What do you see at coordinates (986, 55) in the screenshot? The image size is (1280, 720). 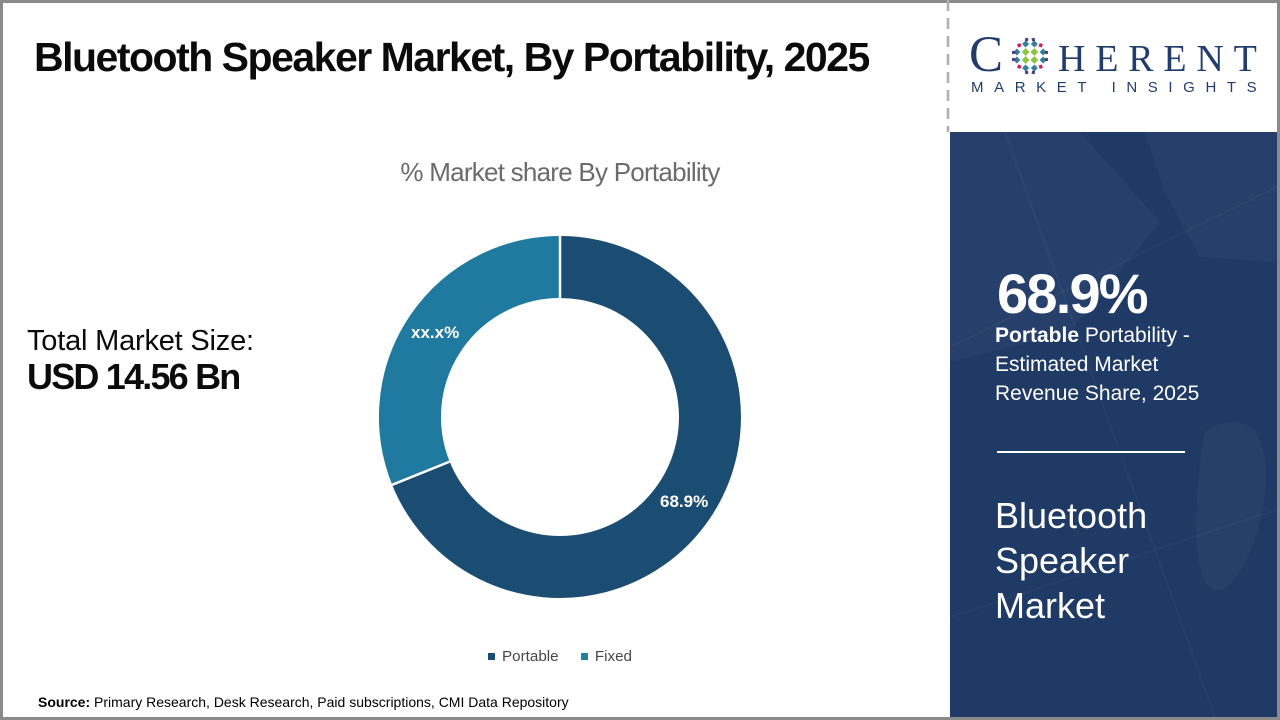 I see `svg-text: C` at bounding box center [986, 55].